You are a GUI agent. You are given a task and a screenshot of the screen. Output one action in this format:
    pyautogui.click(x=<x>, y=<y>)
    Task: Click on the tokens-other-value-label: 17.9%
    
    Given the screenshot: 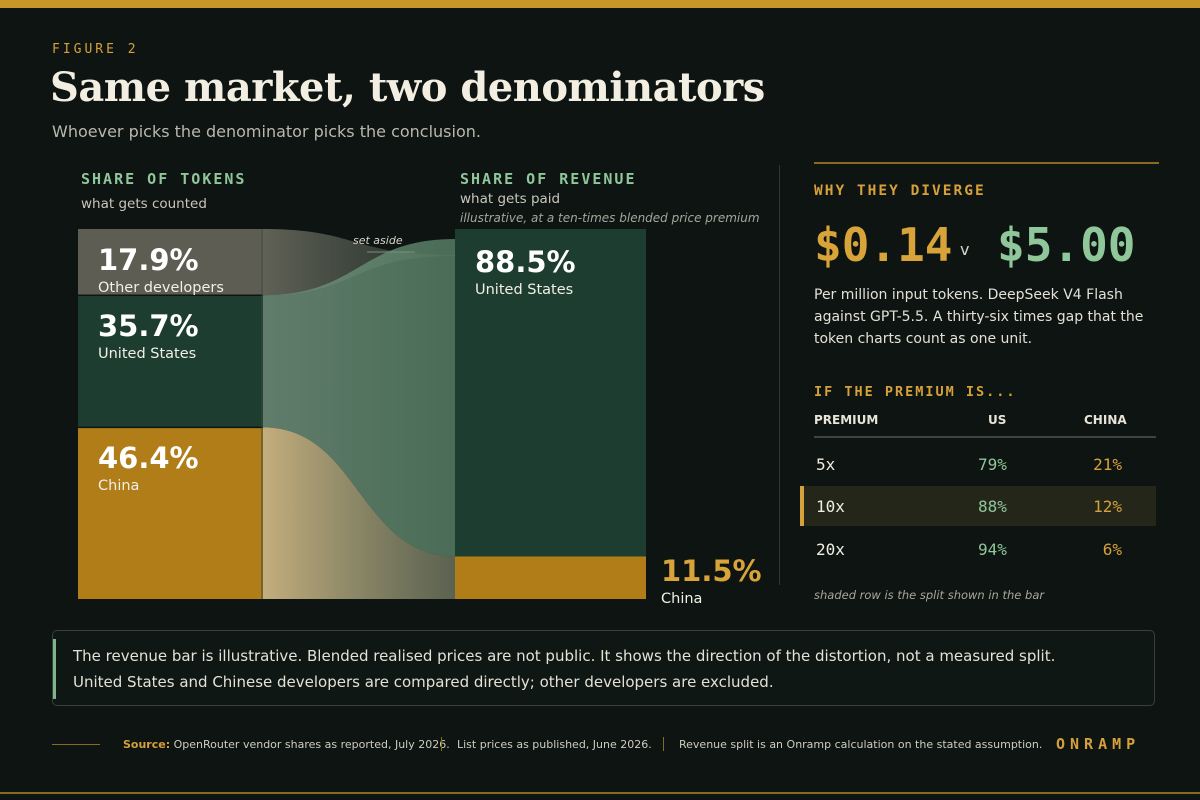 What is the action you would take?
    pyautogui.click(x=148, y=260)
    